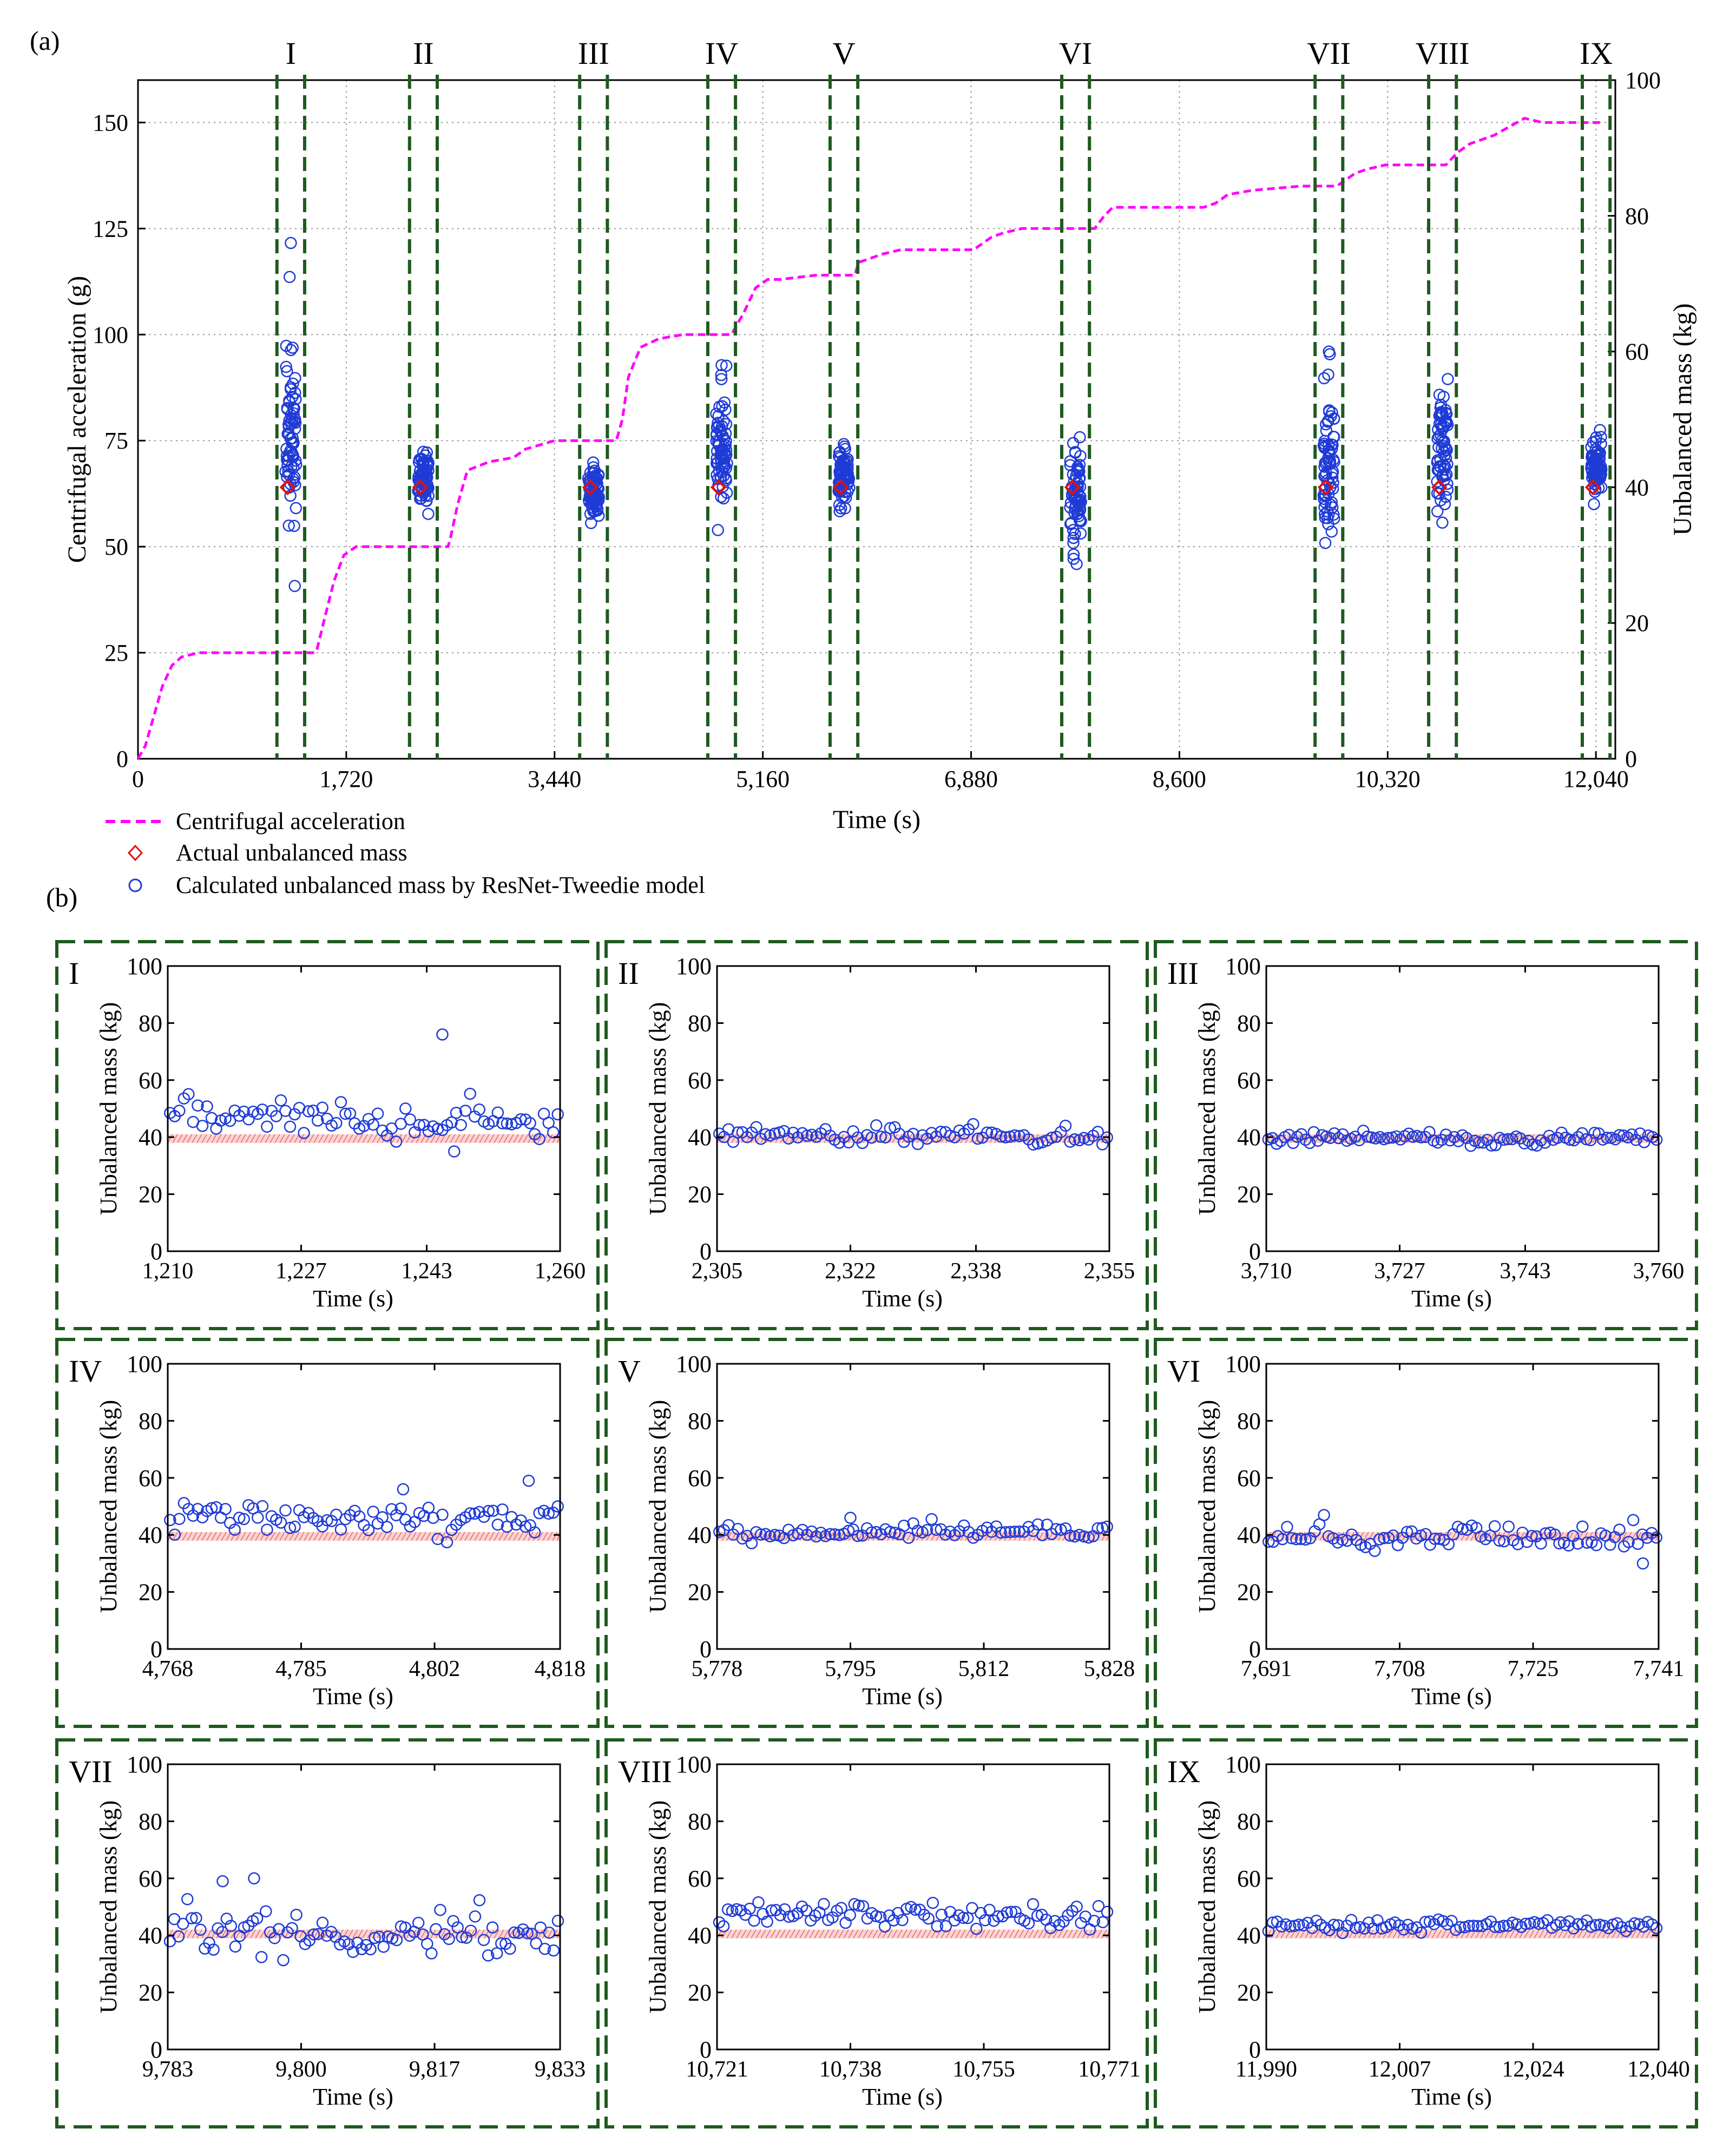  What do you see at coordinates (700, 1195) in the screenshot?
I see `y-tick-label: 20` at bounding box center [700, 1195].